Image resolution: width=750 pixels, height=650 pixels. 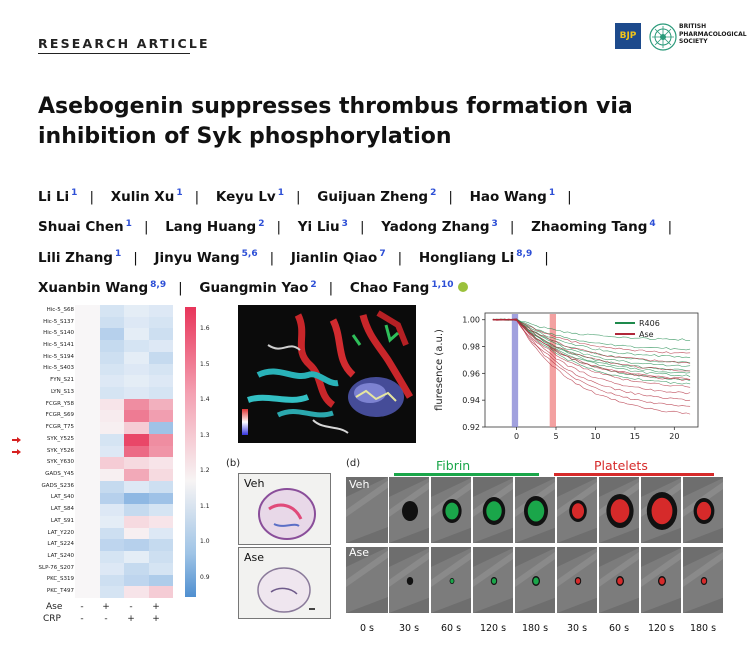 I want to click on author: Chao Fang 1,10, so click(x=402, y=288).